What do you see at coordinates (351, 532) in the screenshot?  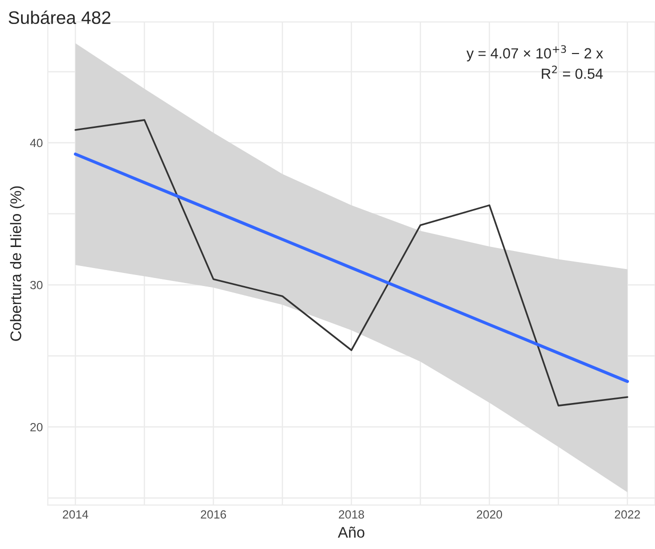 I see `x-axis-title: Año` at bounding box center [351, 532].